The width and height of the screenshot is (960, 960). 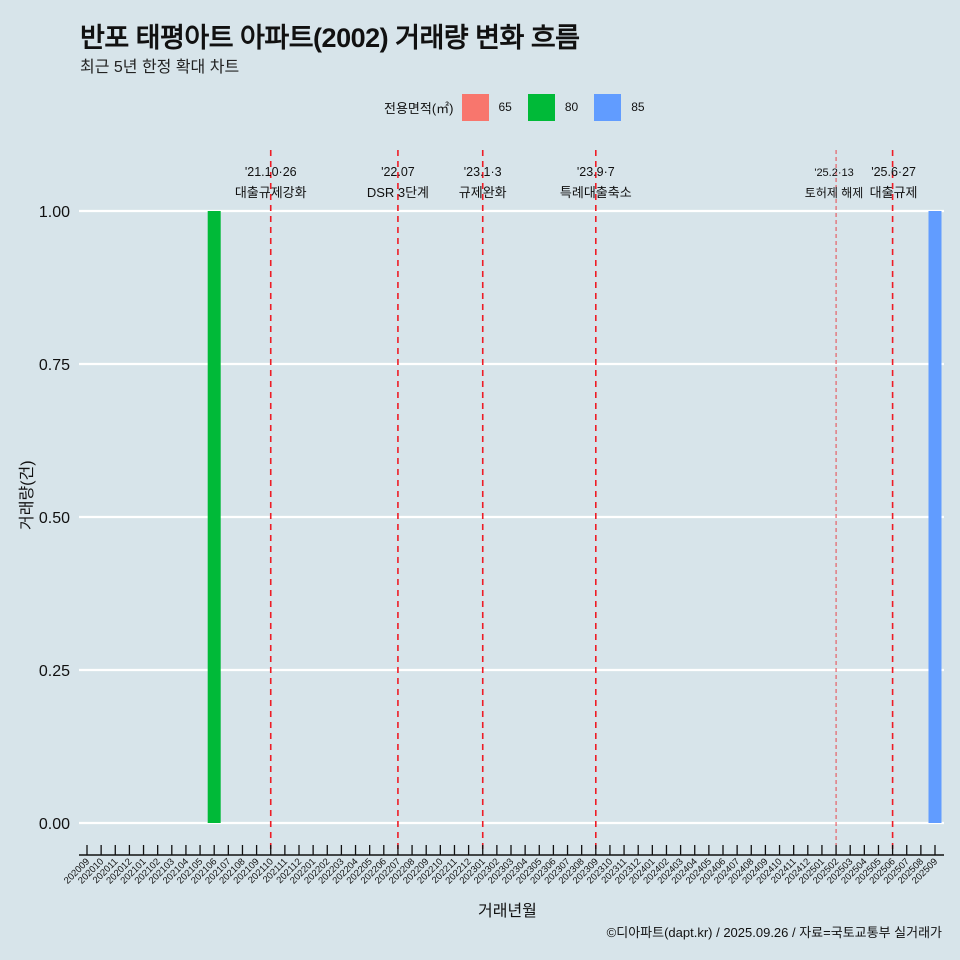 What do you see at coordinates (54, 365) in the screenshot?
I see `y-tick-label: 0.75` at bounding box center [54, 365].